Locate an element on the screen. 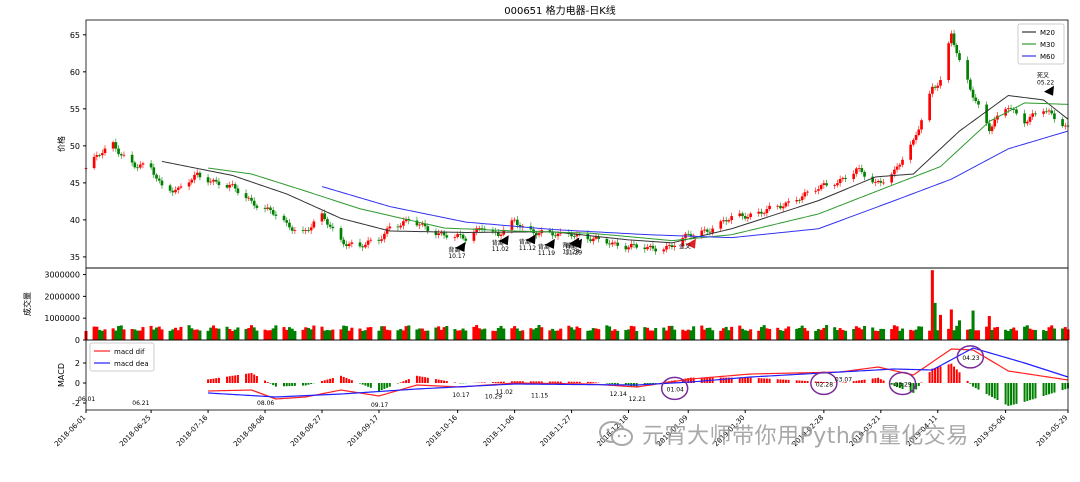 The image size is (1080, 482). macd-ylabel: MACD is located at coordinates (61, 375).